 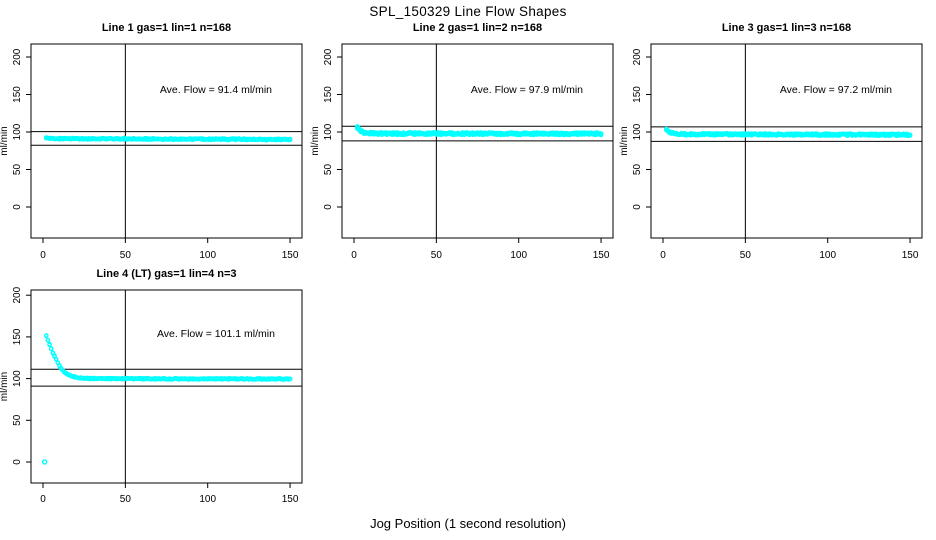 I want to click on panel-title: Line 1 gas=1 lin=1 n=168, so click(x=166, y=28).